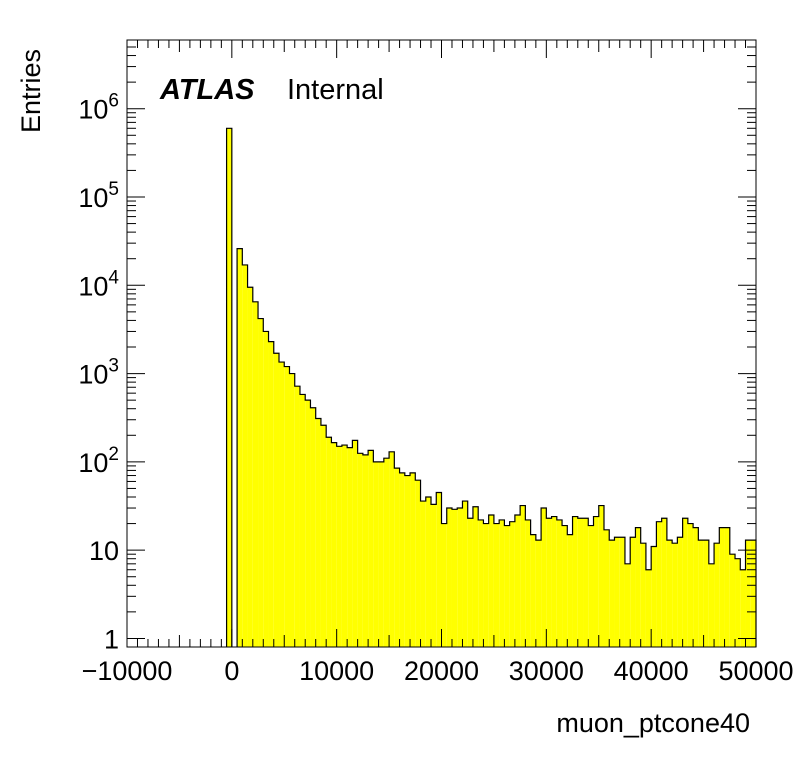 This screenshot has height=772, width=796. I want to click on x-tick-labels: −10000 0 10000 20000 30000 40000 50000, so click(438, 671).